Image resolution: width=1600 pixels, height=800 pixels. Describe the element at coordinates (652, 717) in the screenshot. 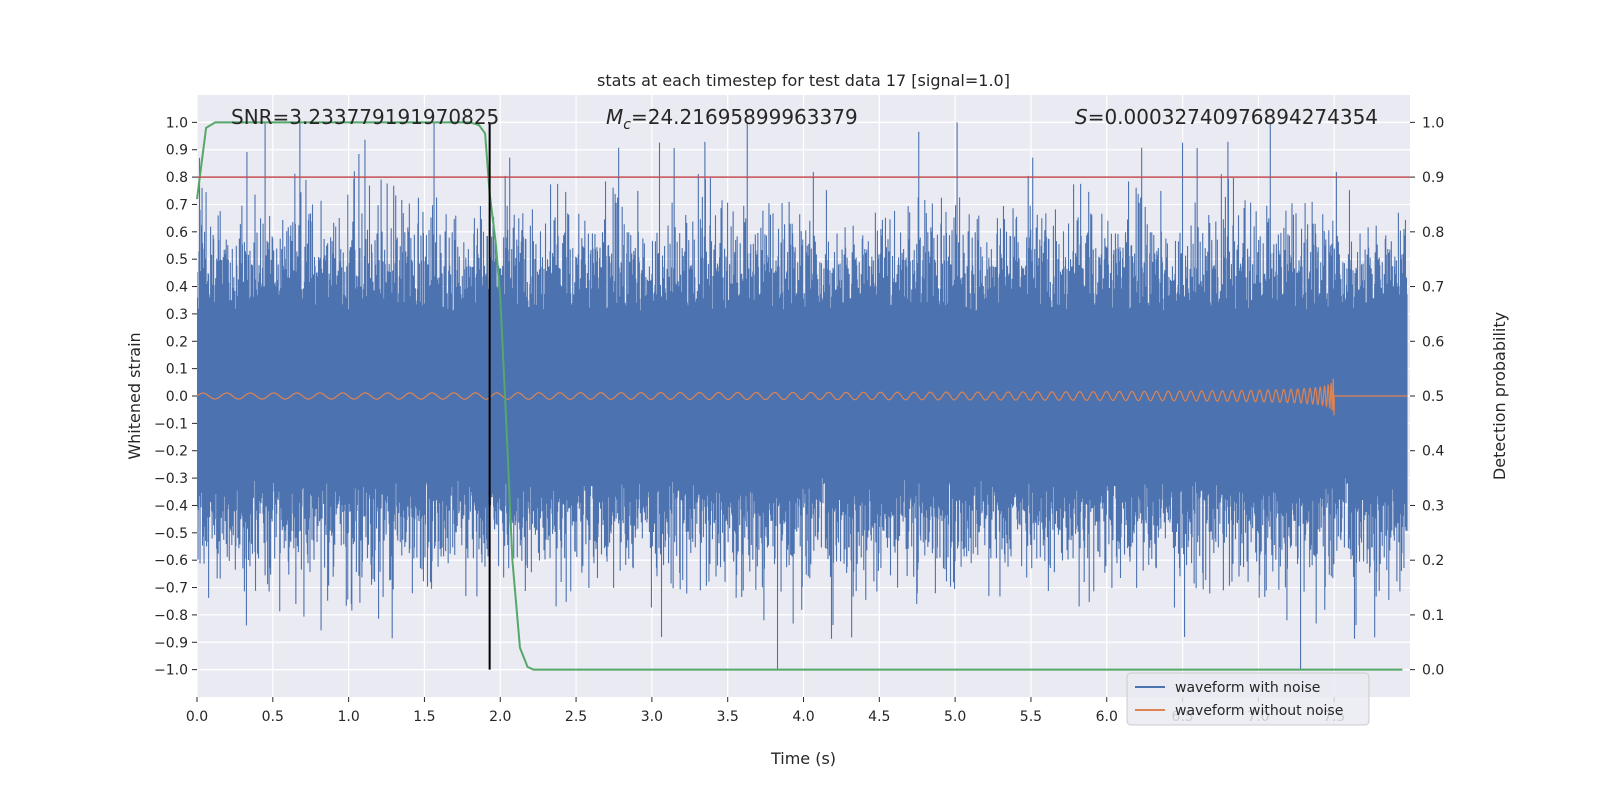

I see `x-tick-label: 3.0` at that location.